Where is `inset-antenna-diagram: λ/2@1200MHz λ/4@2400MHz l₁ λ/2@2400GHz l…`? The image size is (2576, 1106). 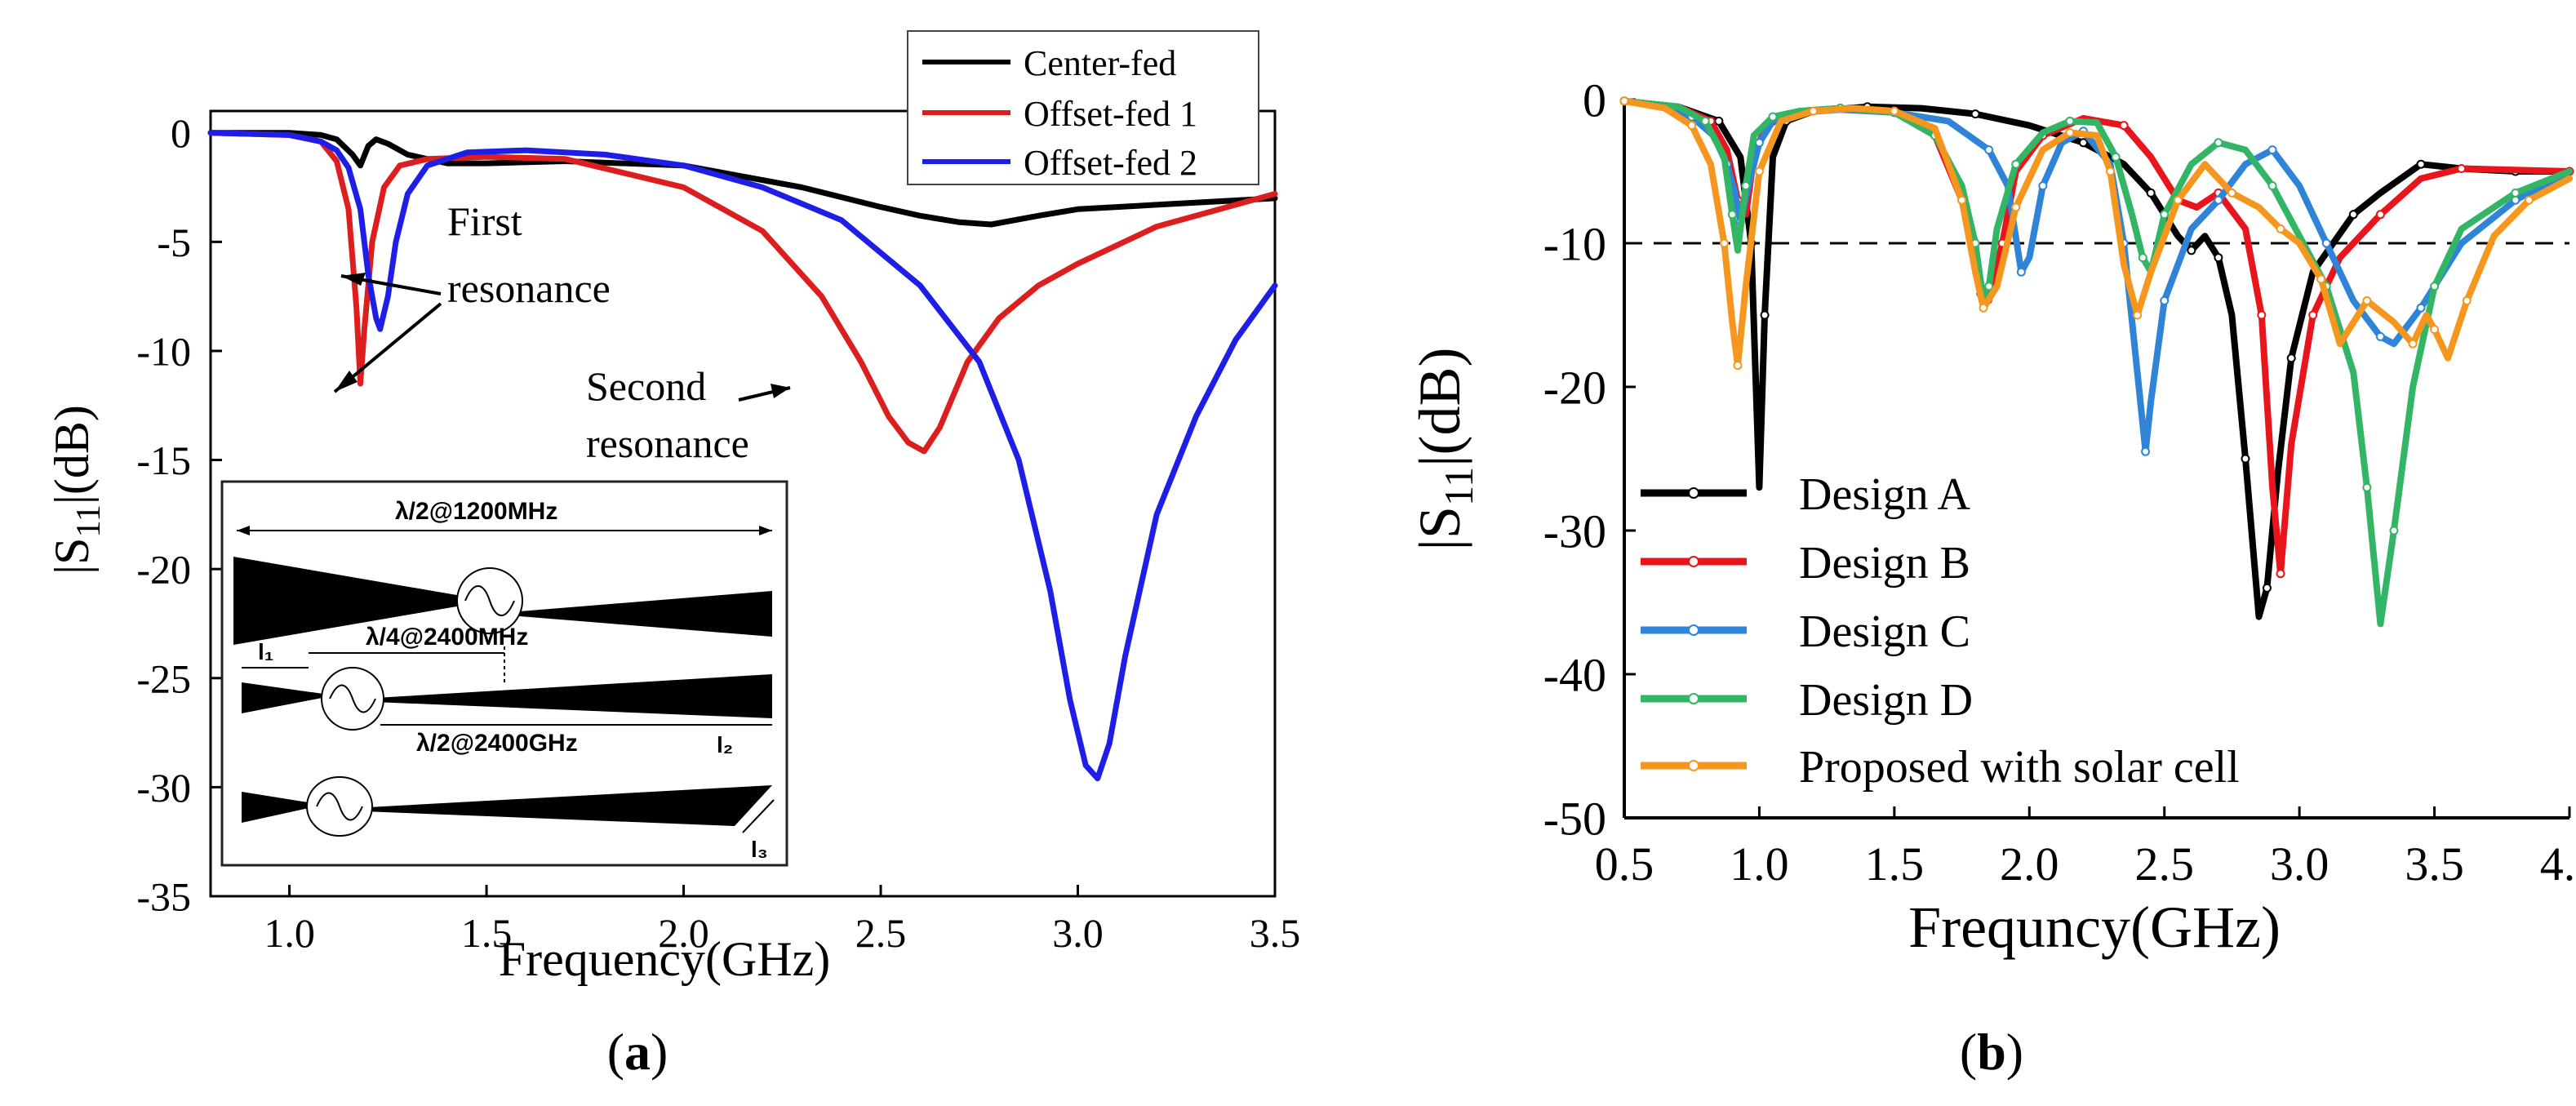
inset-antenna-diagram: λ/2@1200MHz λ/4@2400MHz l₁ λ/2@2400GHz l… is located at coordinates (504, 673).